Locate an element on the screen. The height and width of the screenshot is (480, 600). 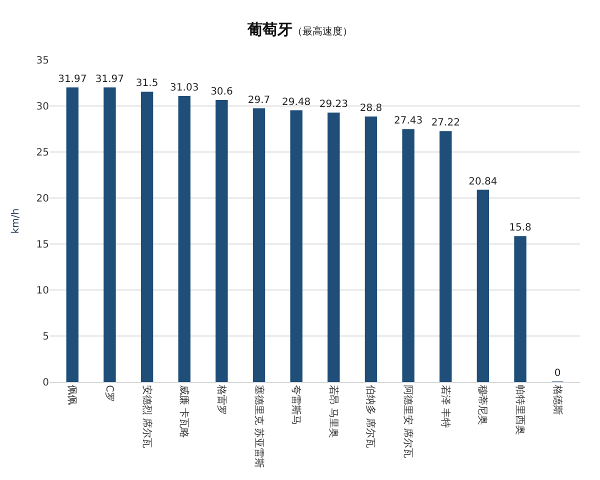
data-label: 29.23 is located at coordinates (333, 104).